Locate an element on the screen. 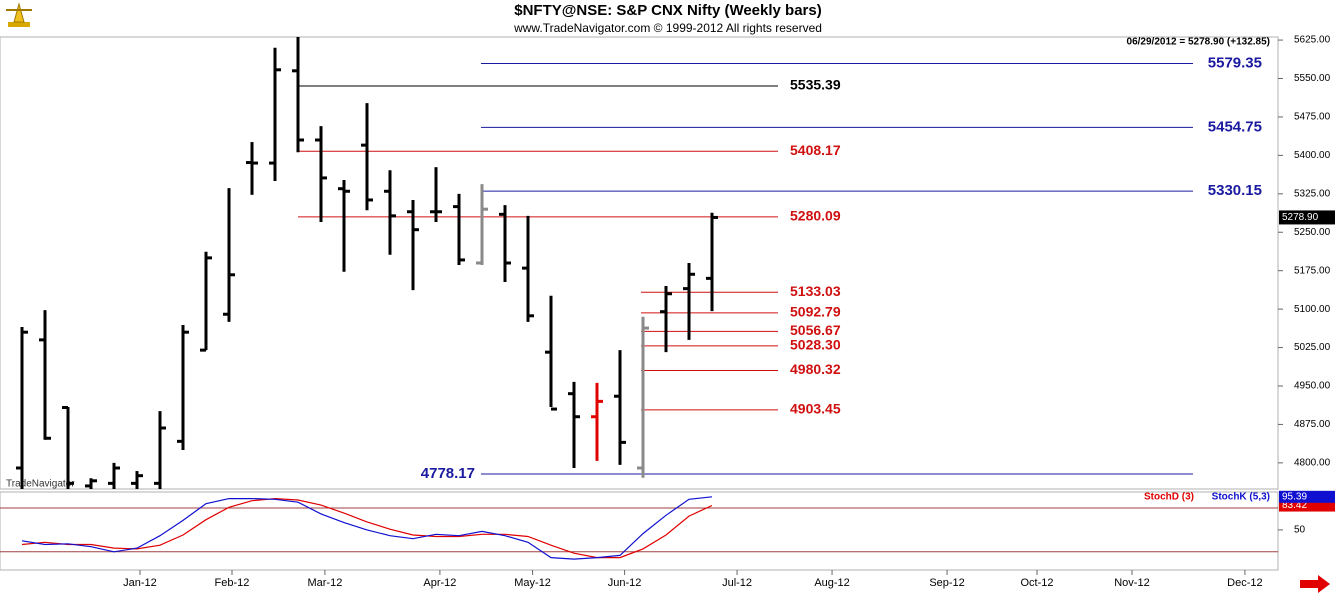 The height and width of the screenshot is (594, 1336). level-label: 4980.32 is located at coordinates (815, 369).